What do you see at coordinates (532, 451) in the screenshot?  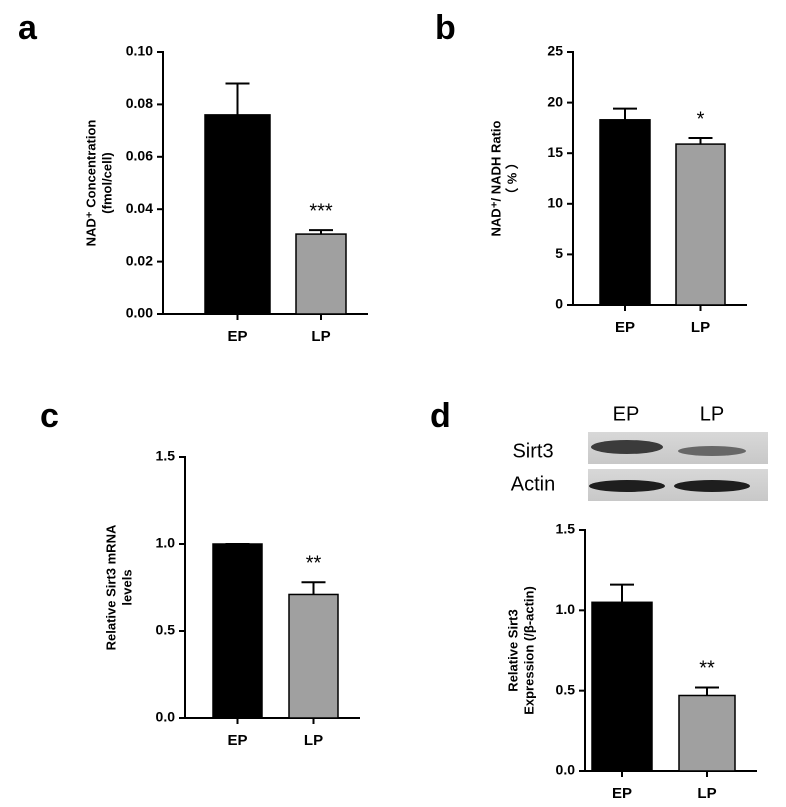 I see `blot-row-label: Sirt3` at bounding box center [532, 451].